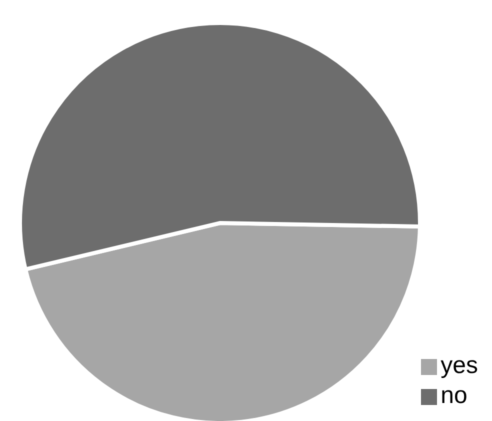 The image size is (492, 421). What do you see at coordinates (459, 365) in the screenshot?
I see `legend-label: yes` at bounding box center [459, 365].